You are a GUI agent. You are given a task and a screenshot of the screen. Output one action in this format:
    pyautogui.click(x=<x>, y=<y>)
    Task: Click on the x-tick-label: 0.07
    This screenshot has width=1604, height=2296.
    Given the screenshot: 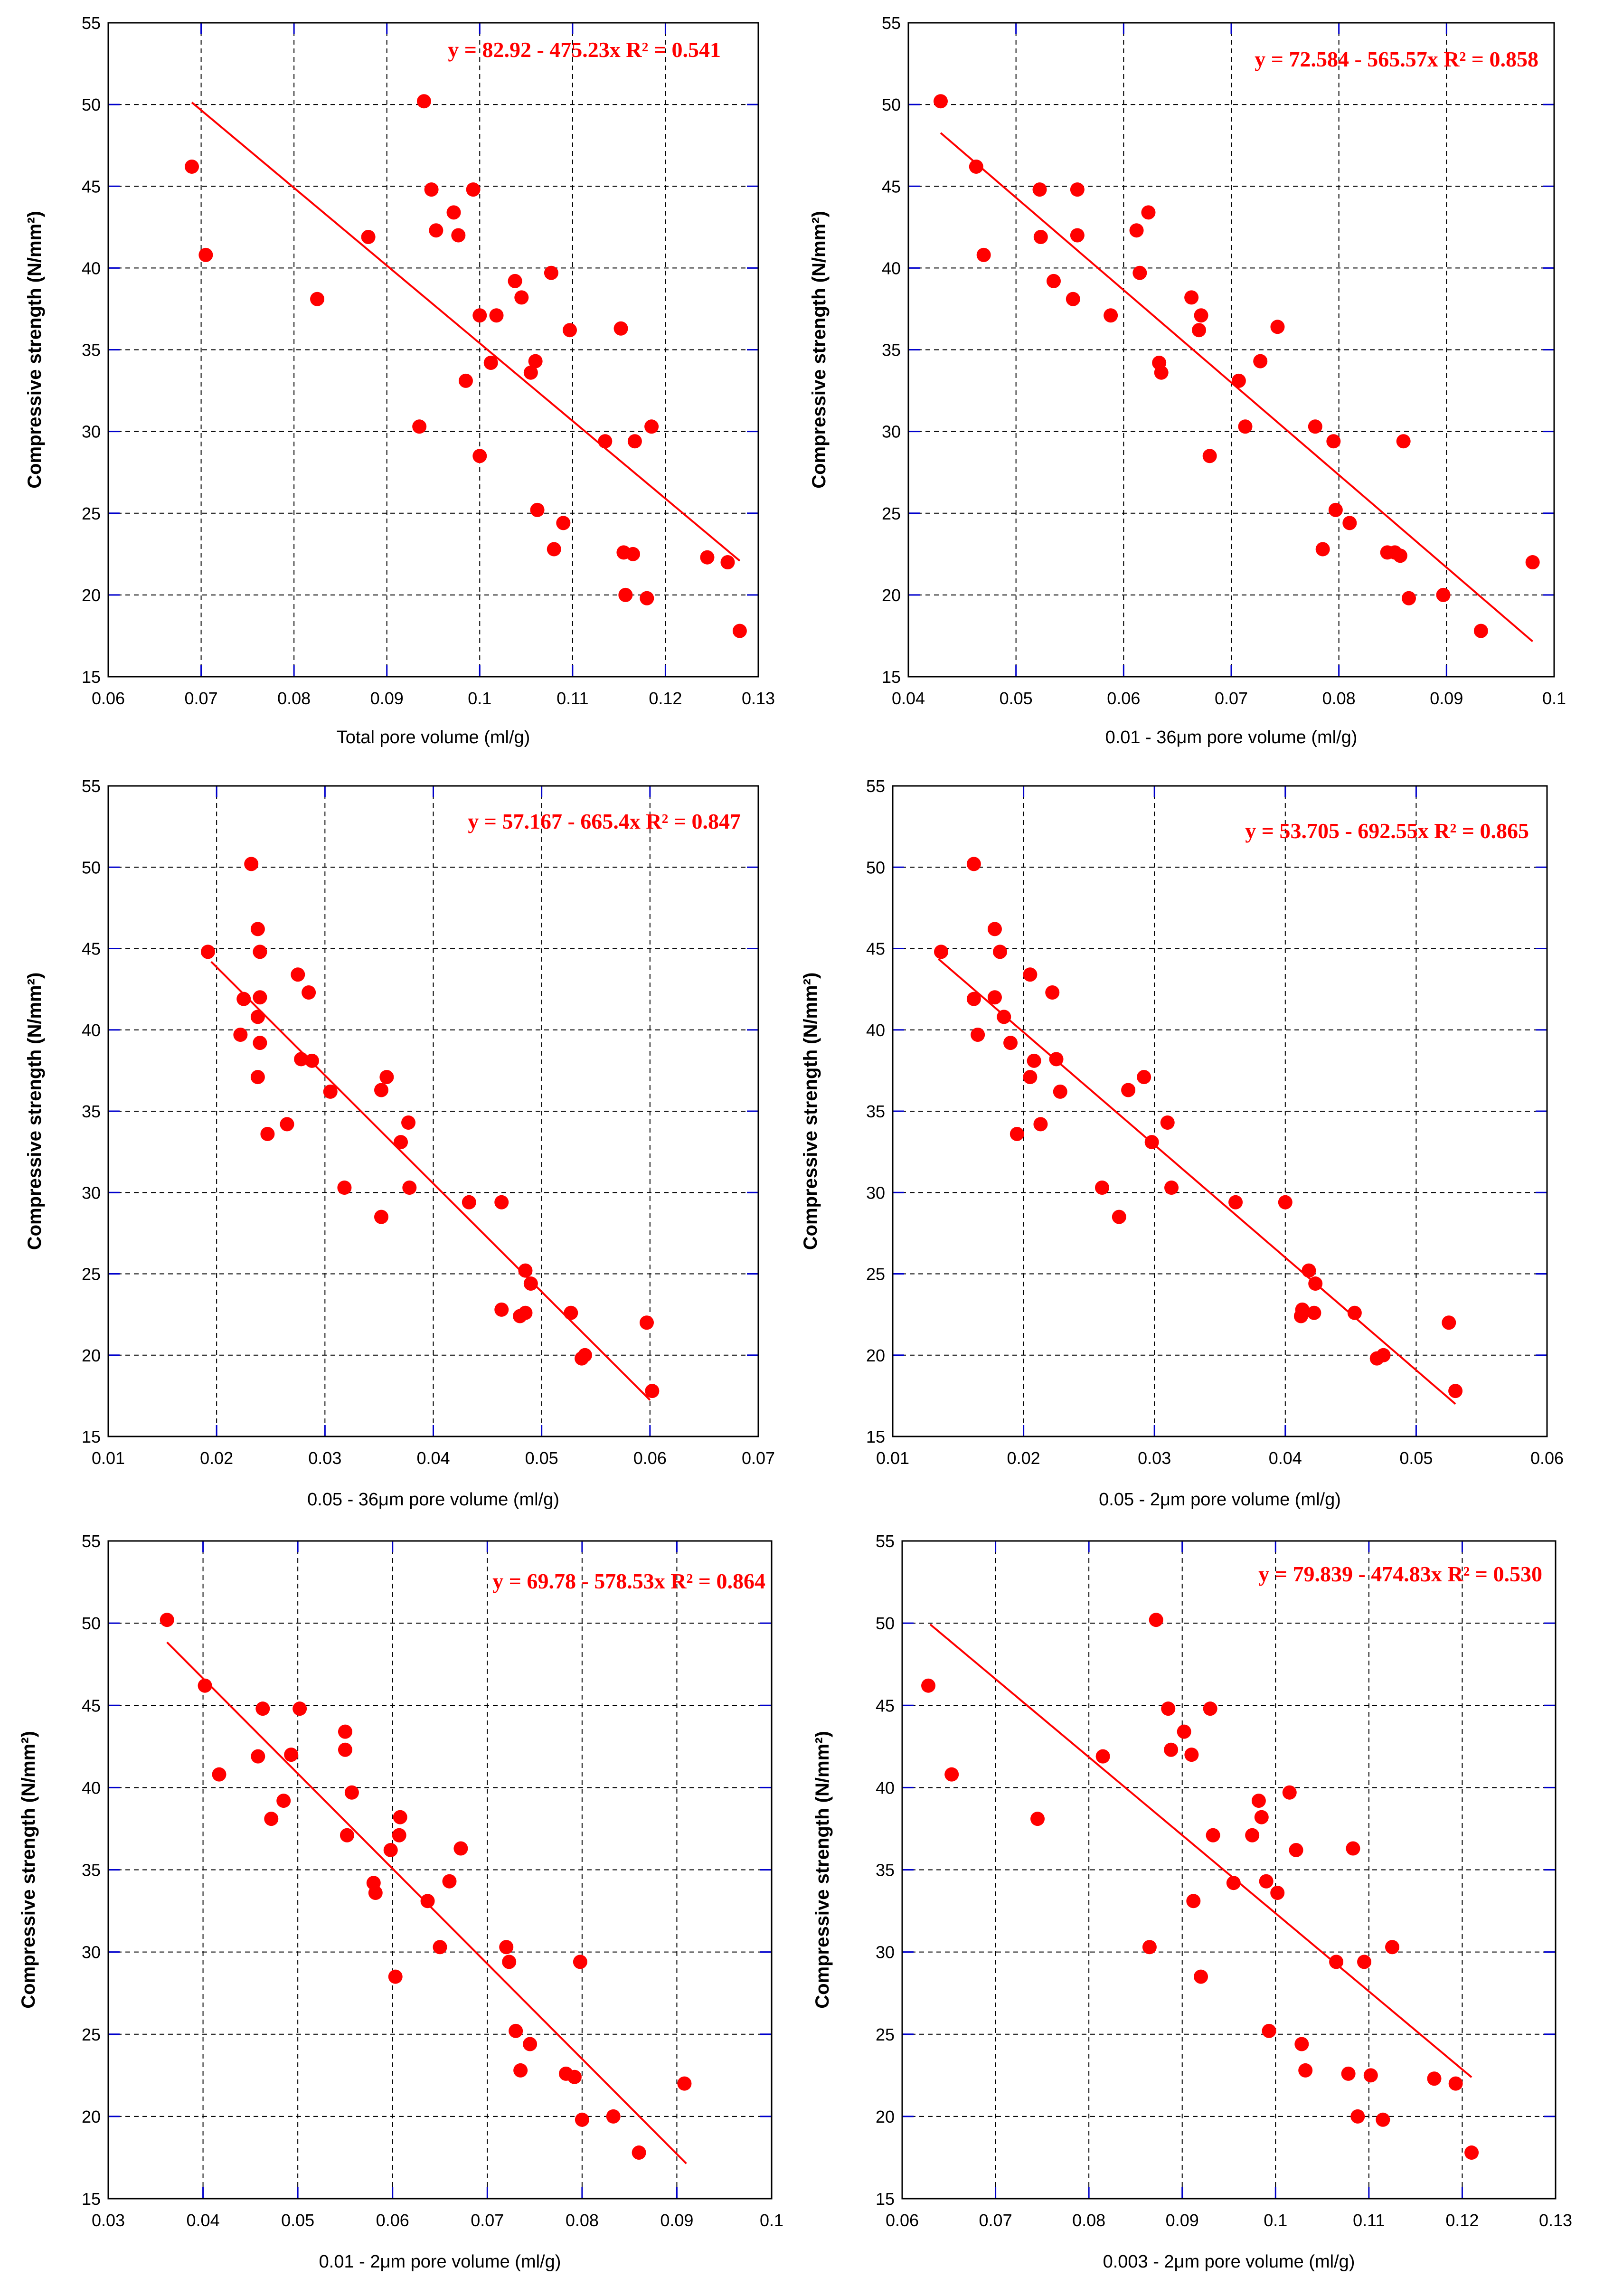 What is the action you would take?
    pyautogui.click(x=758, y=1458)
    